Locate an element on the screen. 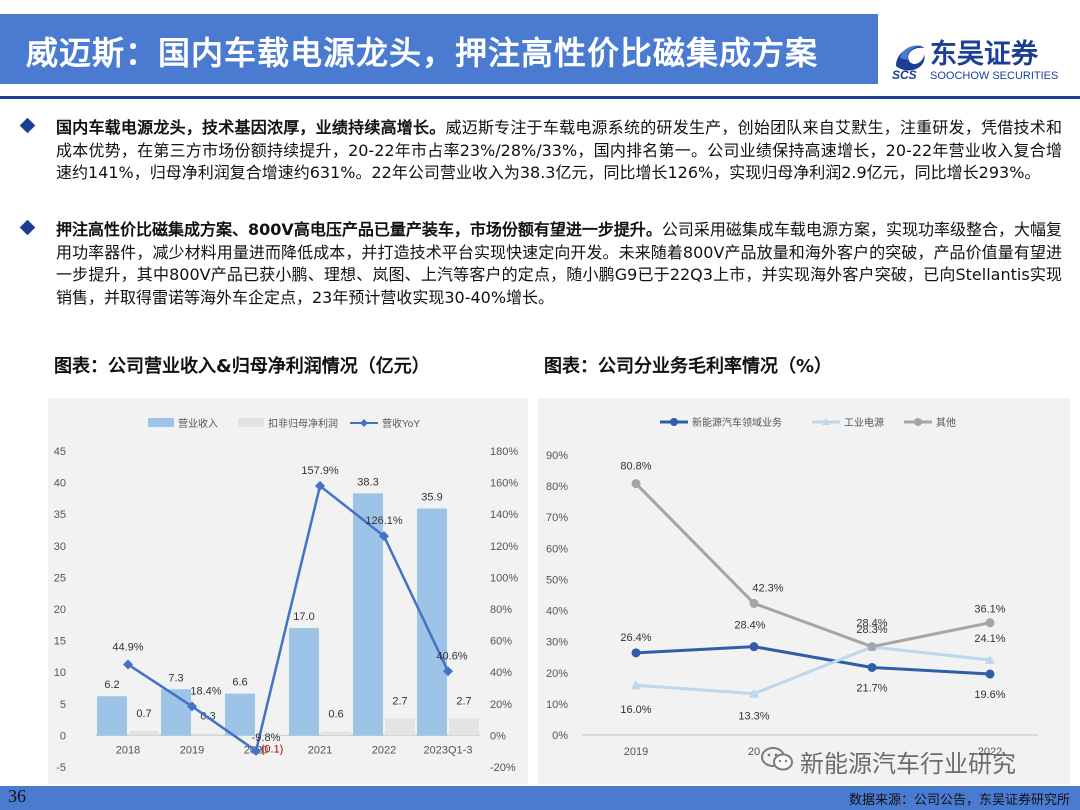 This screenshot has height=810, width=1080. revenue-bar-label: 7.3 is located at coordinates (175, 678).